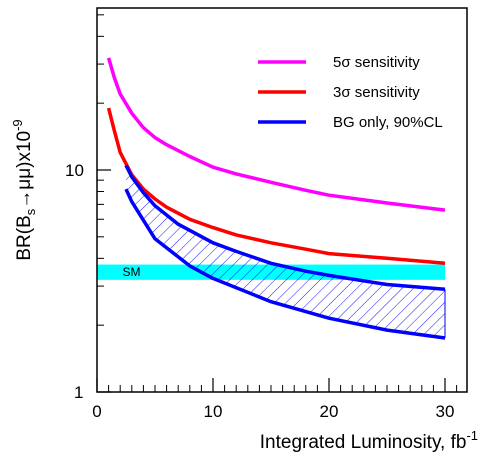 The height and width of the screenshot is (456, 481). I want to click on x-tick-label: 20, so click(329, 411).